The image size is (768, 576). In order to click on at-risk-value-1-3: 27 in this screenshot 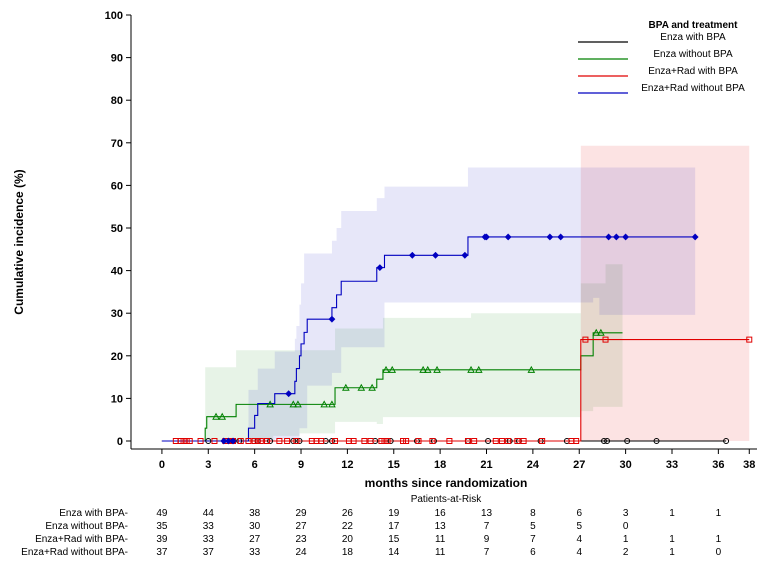, I will do `click(301, 526)`.